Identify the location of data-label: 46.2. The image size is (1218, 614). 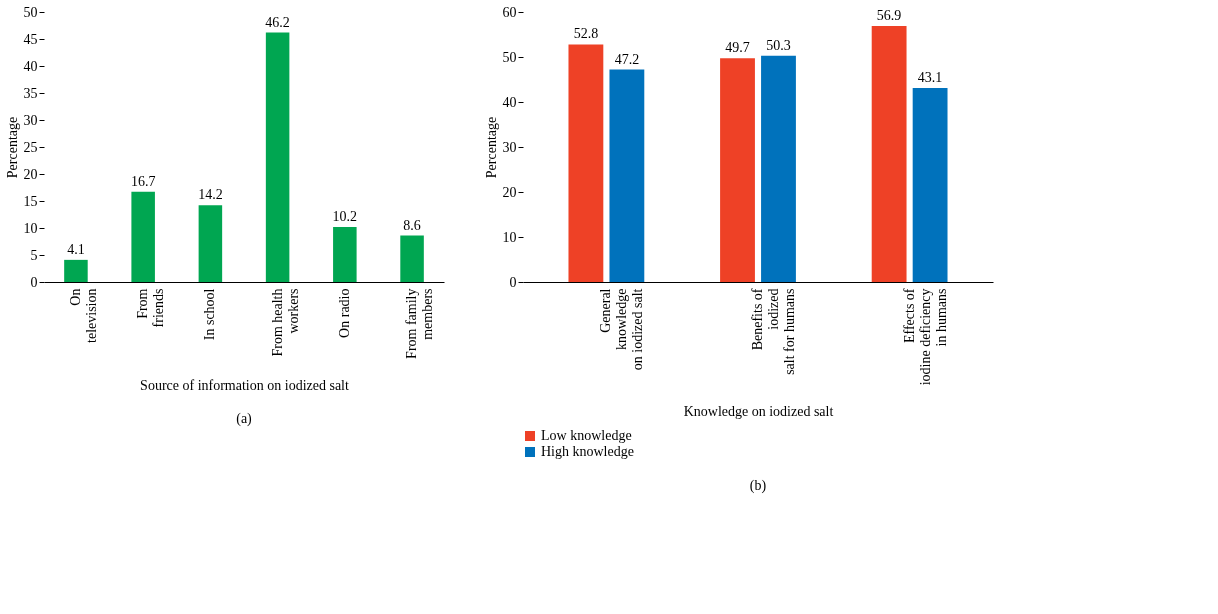
(277, 22).